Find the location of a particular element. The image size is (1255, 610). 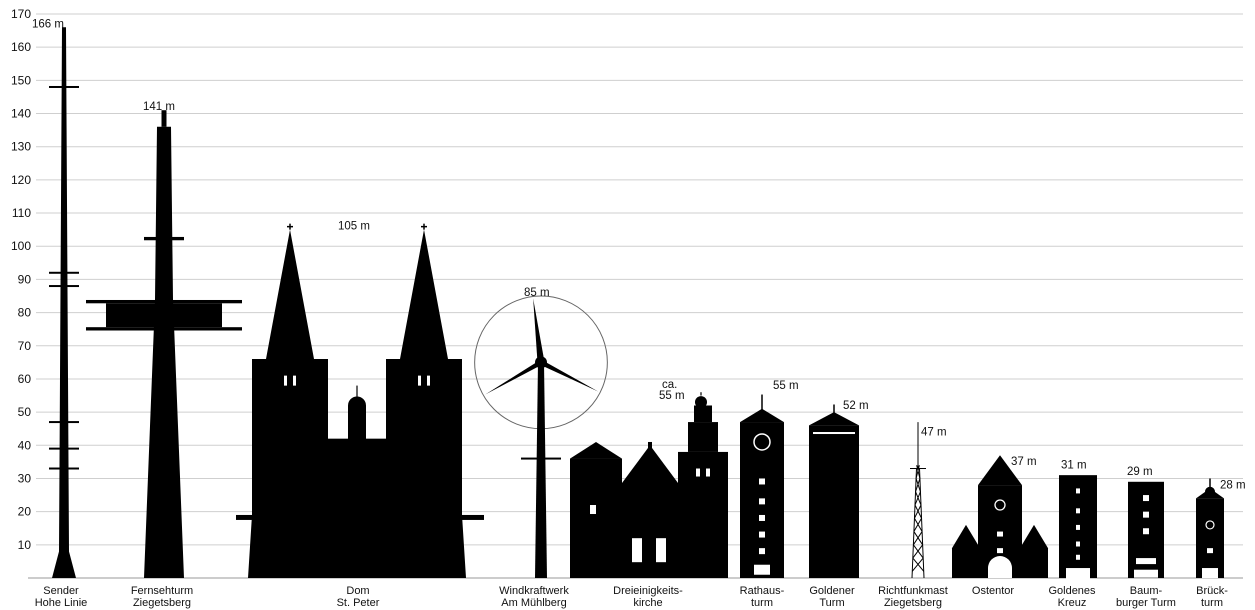

building-name-label: Fernsehturm is located at coordinates (162, 591).